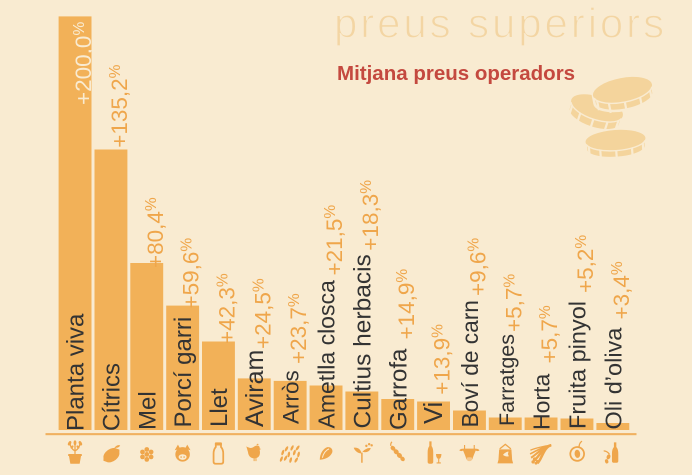  Describe the element at coordinates (542, 402) in the screenshot. I see `svg-text: Horta` at that location.